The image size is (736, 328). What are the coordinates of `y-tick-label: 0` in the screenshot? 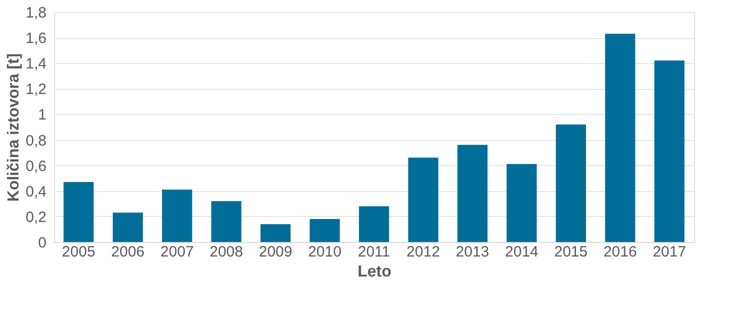 It's located at (42, 243).